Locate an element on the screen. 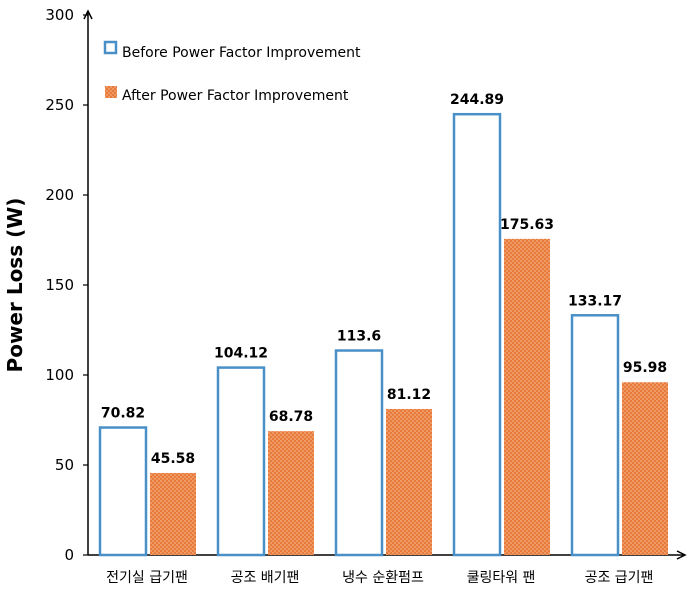  x-tick-label: 냉수 순환펌프 is located at coordinates (383, 578).